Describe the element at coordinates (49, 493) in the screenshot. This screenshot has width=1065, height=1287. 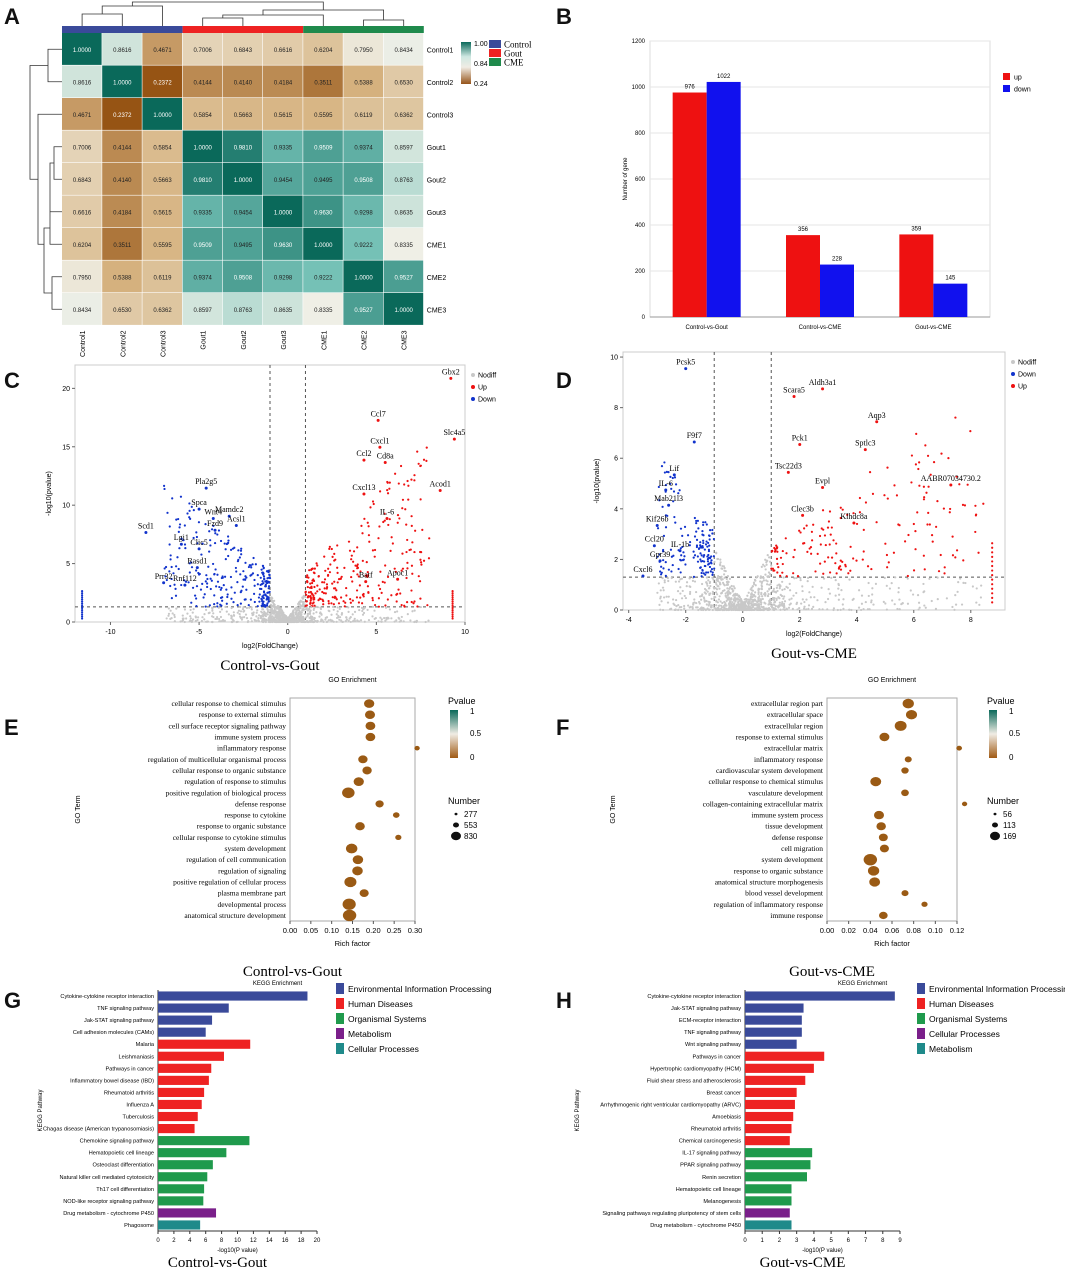
I see `y-axis-title: -log10(pvalue)` at that location.